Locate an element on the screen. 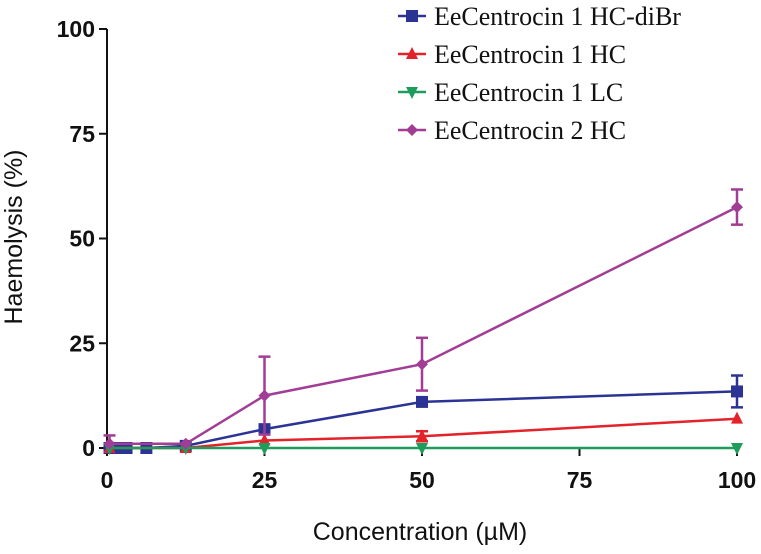 The width and height of the screenshot is (761, 554). legend-item: EeCentrocin 1 HC-diBr is located at coordinates (539, 16).